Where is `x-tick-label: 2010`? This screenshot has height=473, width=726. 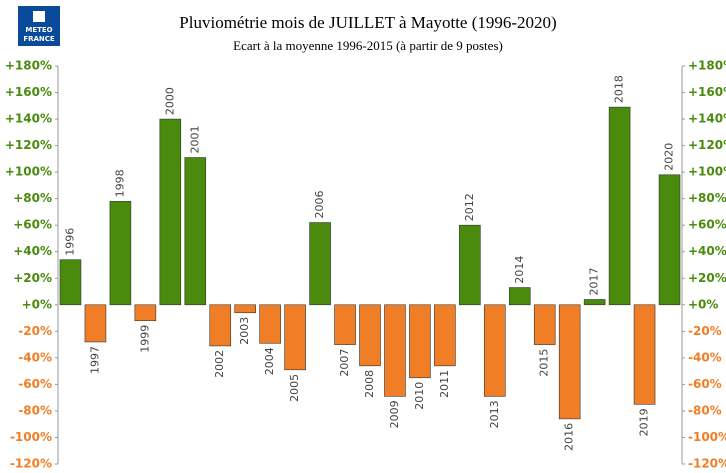
x-tick-label: 2010 is located at coordinates (419, 396).